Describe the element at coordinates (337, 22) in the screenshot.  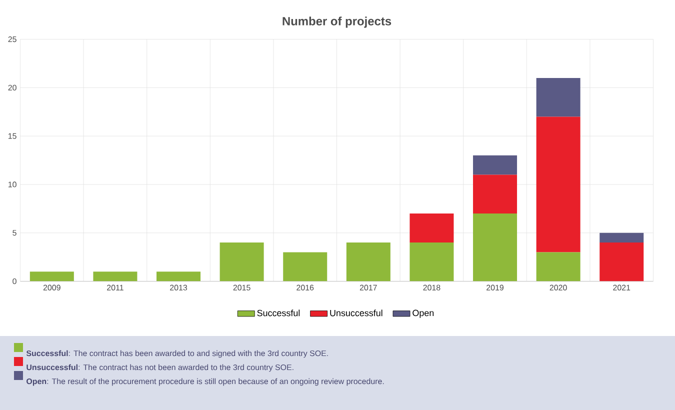
I see `chart-title: Number of projects` at that location.